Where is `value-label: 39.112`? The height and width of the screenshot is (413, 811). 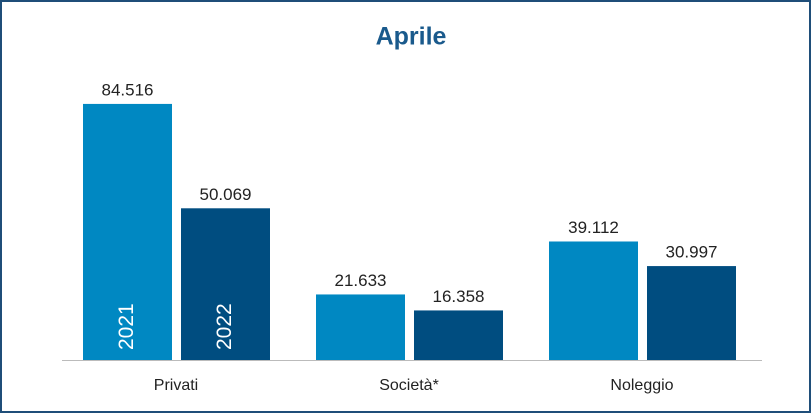 value-label: 39.112 is located at coordinates (593, 227).